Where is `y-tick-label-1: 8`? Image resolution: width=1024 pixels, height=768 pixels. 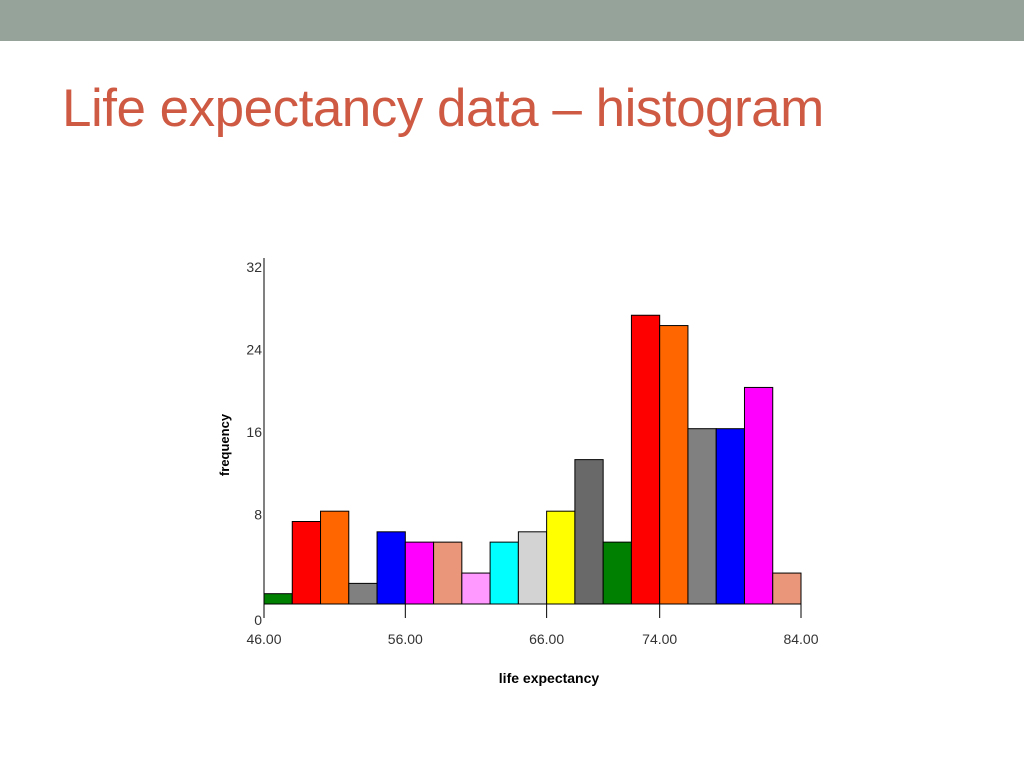
y-tick-label-1: 8 is located at coordinates (258, 515).